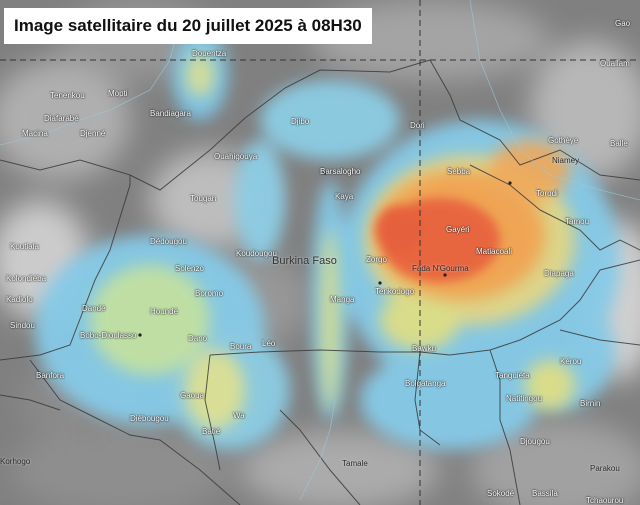  Describe the element at coordinates (494, 251) in the screenshot. I see `place-label-matiacoali: Matiacoali` at that location.